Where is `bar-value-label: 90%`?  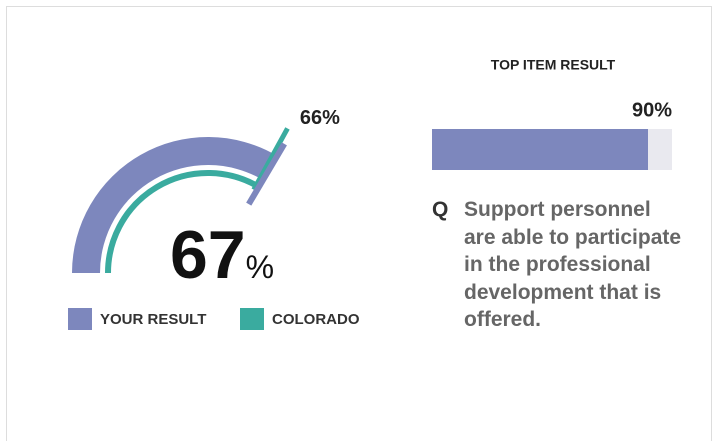
bar-value-label: 90% is located at coordinates (652, 110).